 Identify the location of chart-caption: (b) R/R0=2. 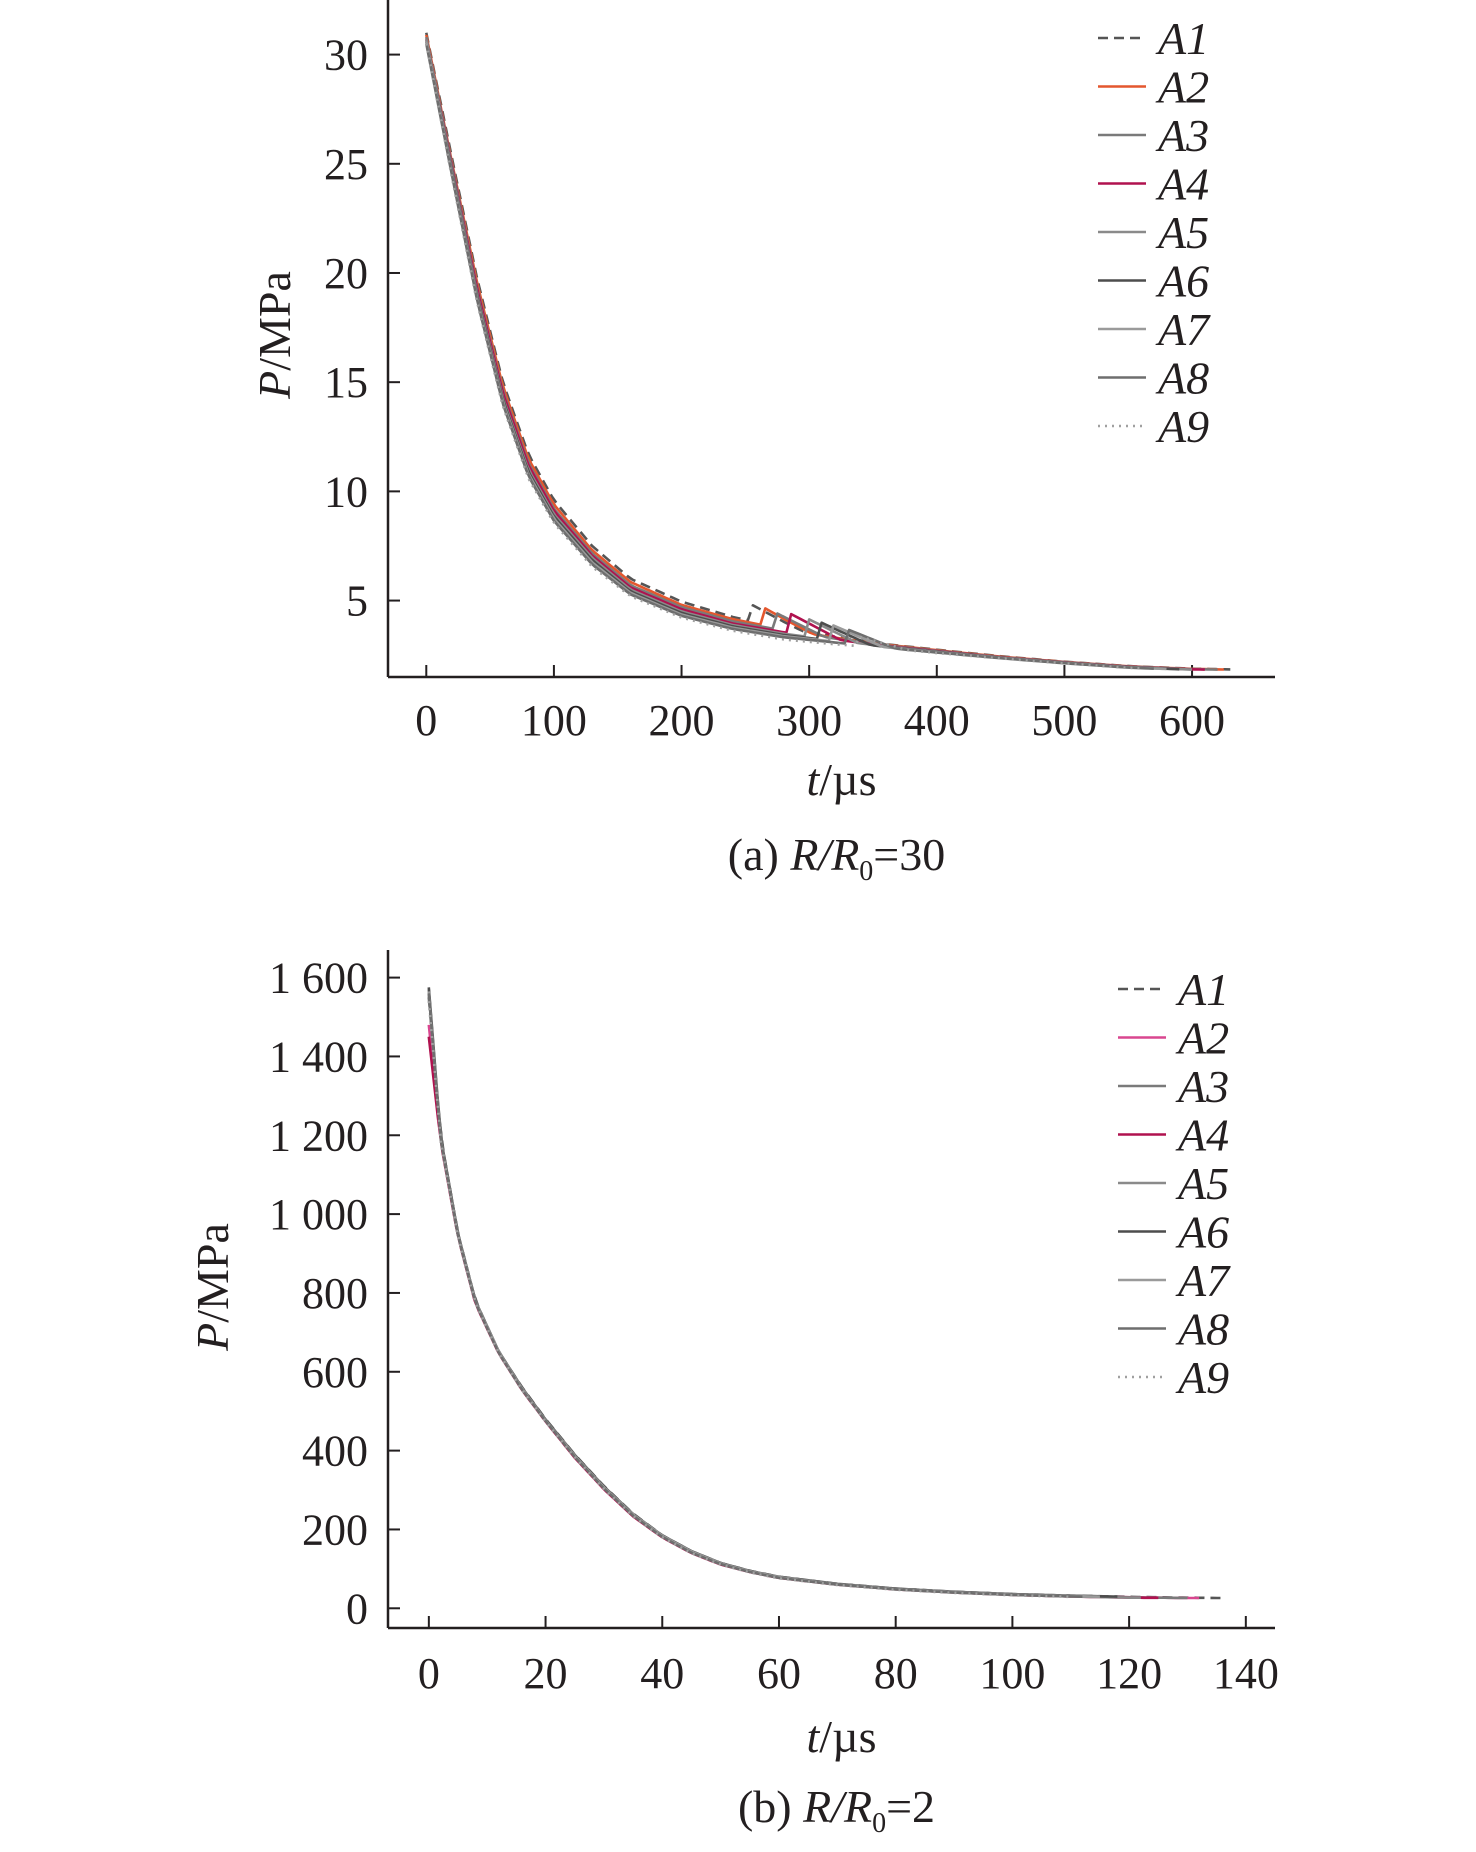
(836, 1810).